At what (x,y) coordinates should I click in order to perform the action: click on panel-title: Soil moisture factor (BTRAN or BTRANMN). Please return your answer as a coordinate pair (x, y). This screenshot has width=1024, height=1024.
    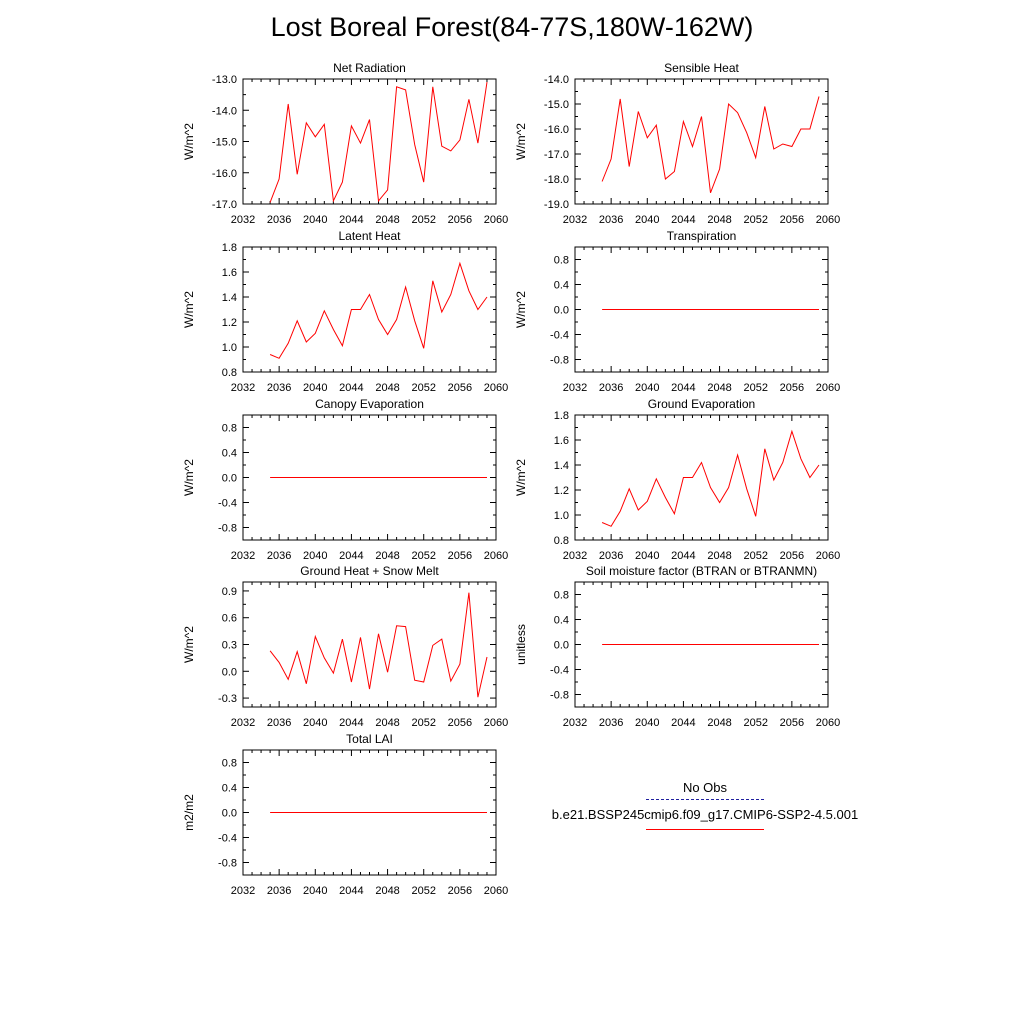
    Looking at the image, I should click on (701, 571).